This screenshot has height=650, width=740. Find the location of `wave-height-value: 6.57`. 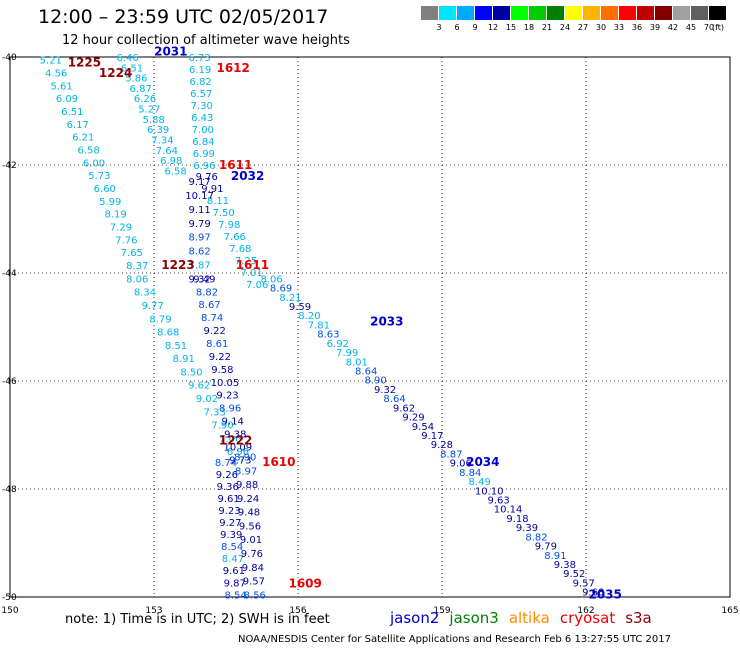

wave-height-value: 6.57 is located at coordinates (201, 94).